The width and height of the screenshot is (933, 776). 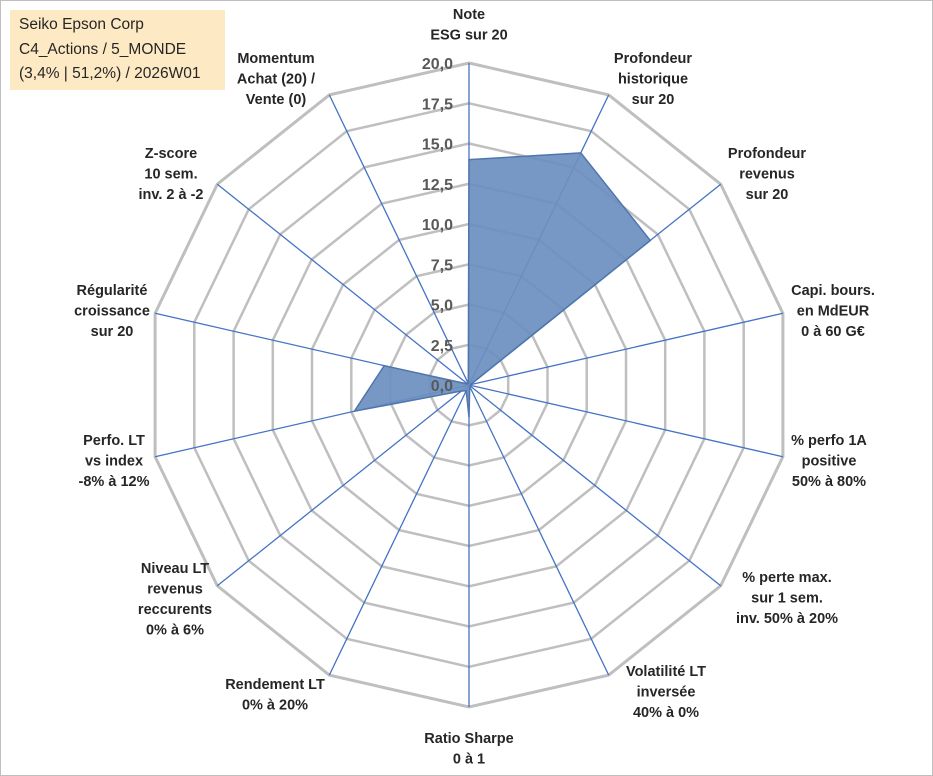 What do you see at coordinates (437, 64) in the screenshot?
I see `tick-label: 20,0` at bounding box center [437, 64].